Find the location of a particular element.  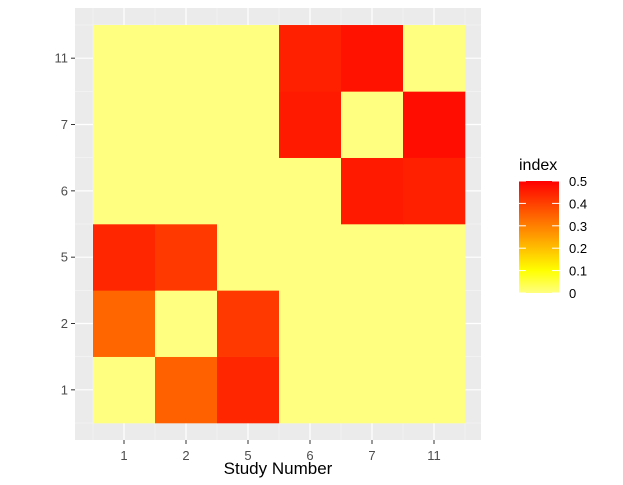

y-tick-label: 11 is located at coordinates (62, 58).